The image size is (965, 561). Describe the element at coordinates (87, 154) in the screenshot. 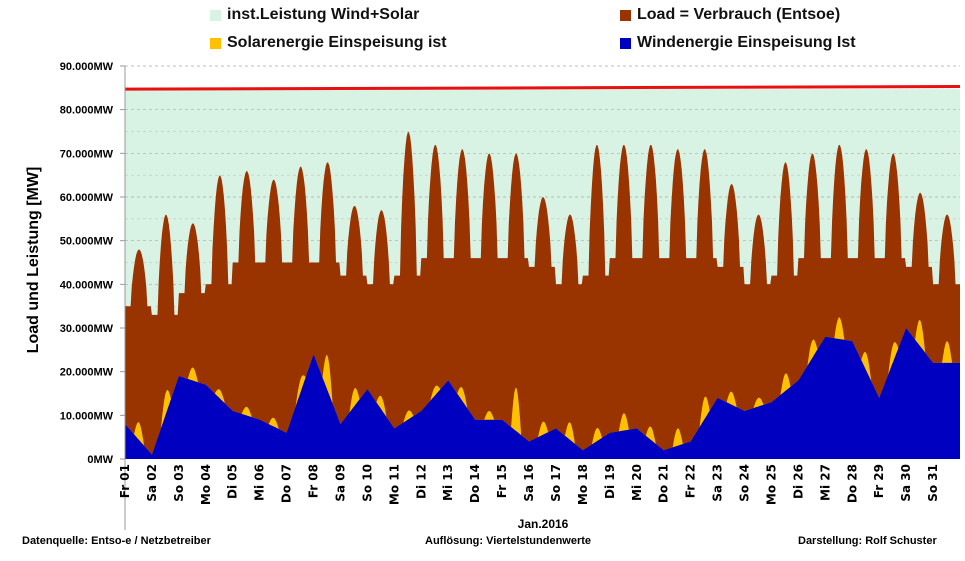

I see `y-tick-label: 70.000MW` at that location.